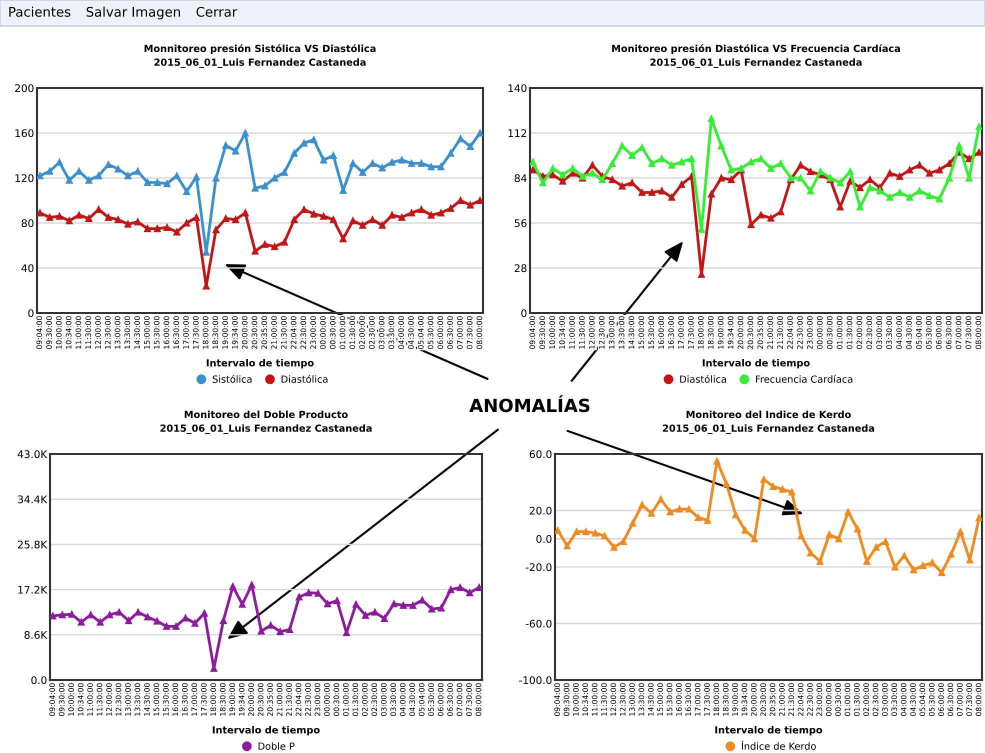 The height and width of the screenshot is (753, 985). Describe the element at coordinates (27, 268) in the screenshot. I see `y-tick-label: 40` at that location.